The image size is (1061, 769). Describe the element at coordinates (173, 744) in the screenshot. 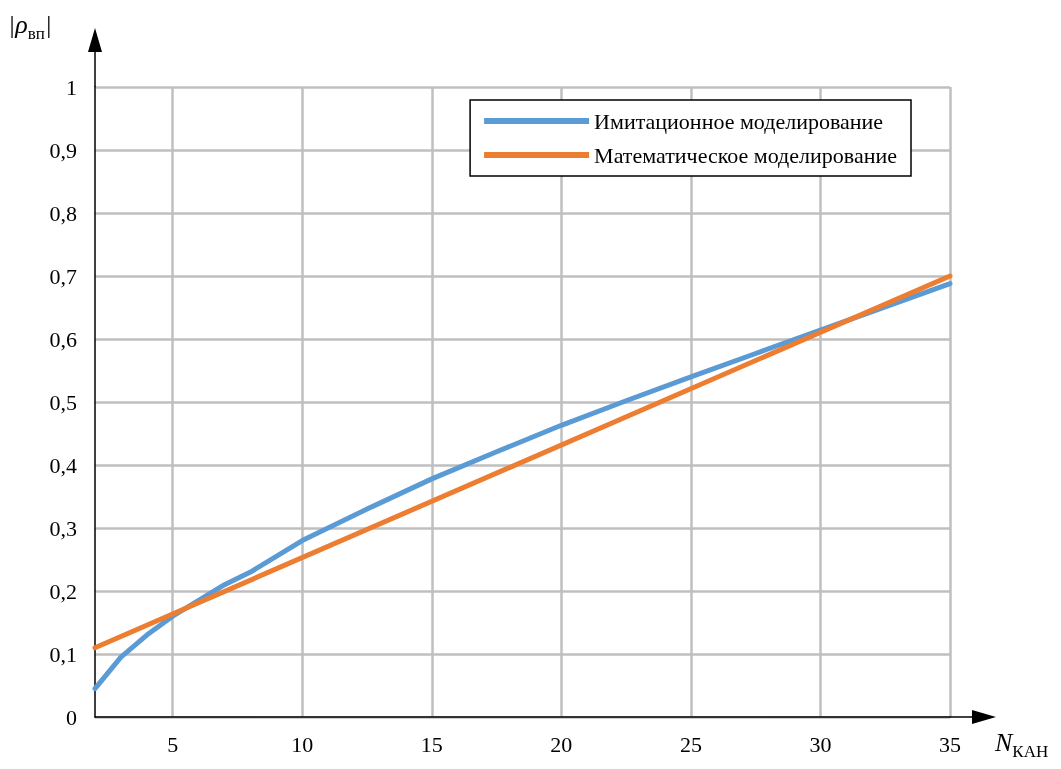

I see `x-tick-label: 5` at that location.